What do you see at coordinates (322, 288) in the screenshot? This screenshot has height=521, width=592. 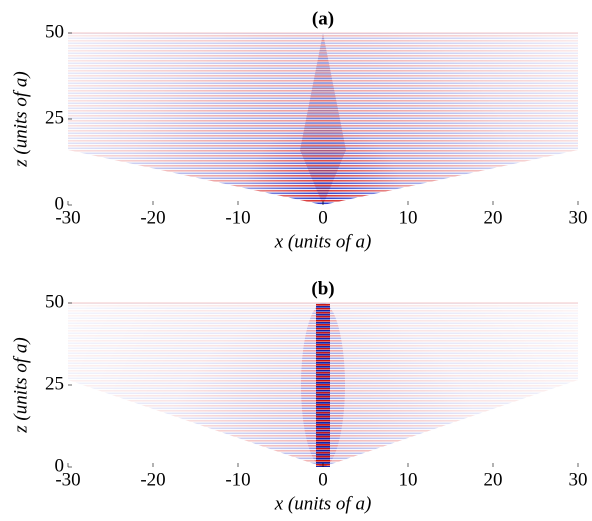 I see `panel-title: (b)` at bounding box center [322, 288].